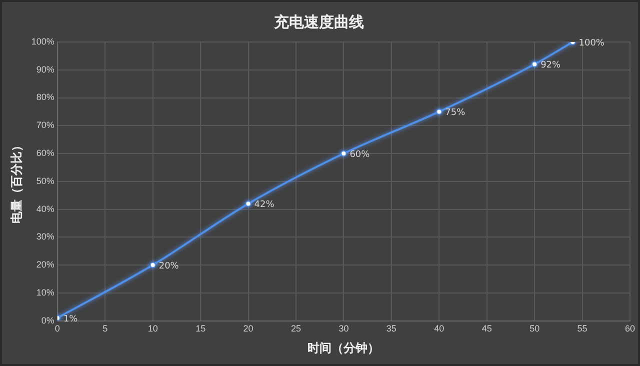 This screenshot has width=640, height=366. Describe the element at coordinates (45, 237) in the screenshot. I see `y-tick-label: 30%` at that location.